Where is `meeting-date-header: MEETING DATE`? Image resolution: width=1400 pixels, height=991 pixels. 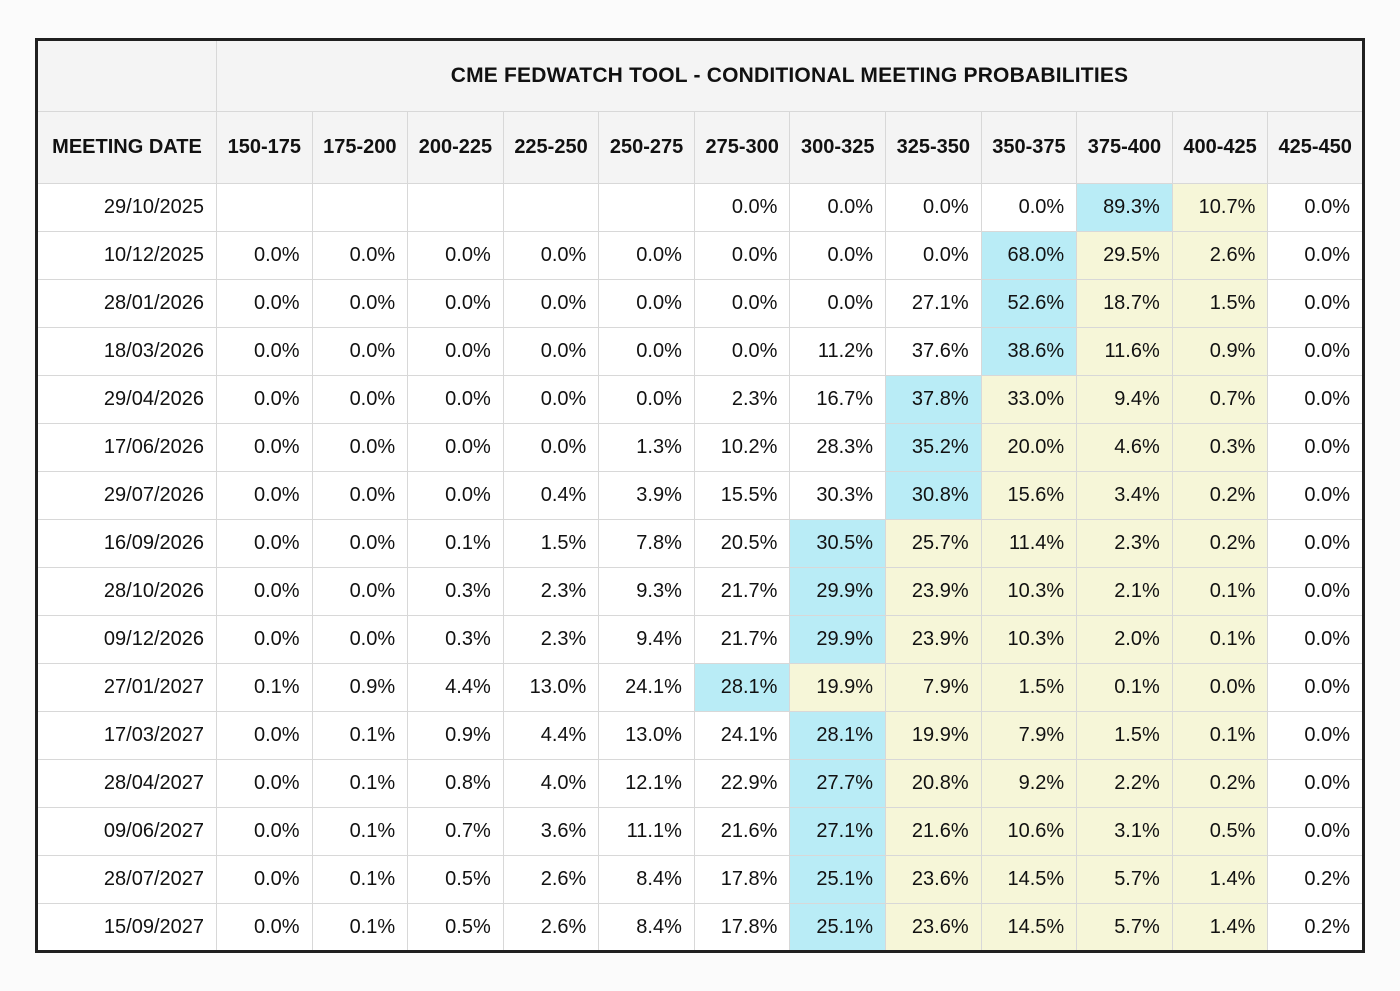
meeting-date-header: MEETING DATE is located at coordinates (126, 147).